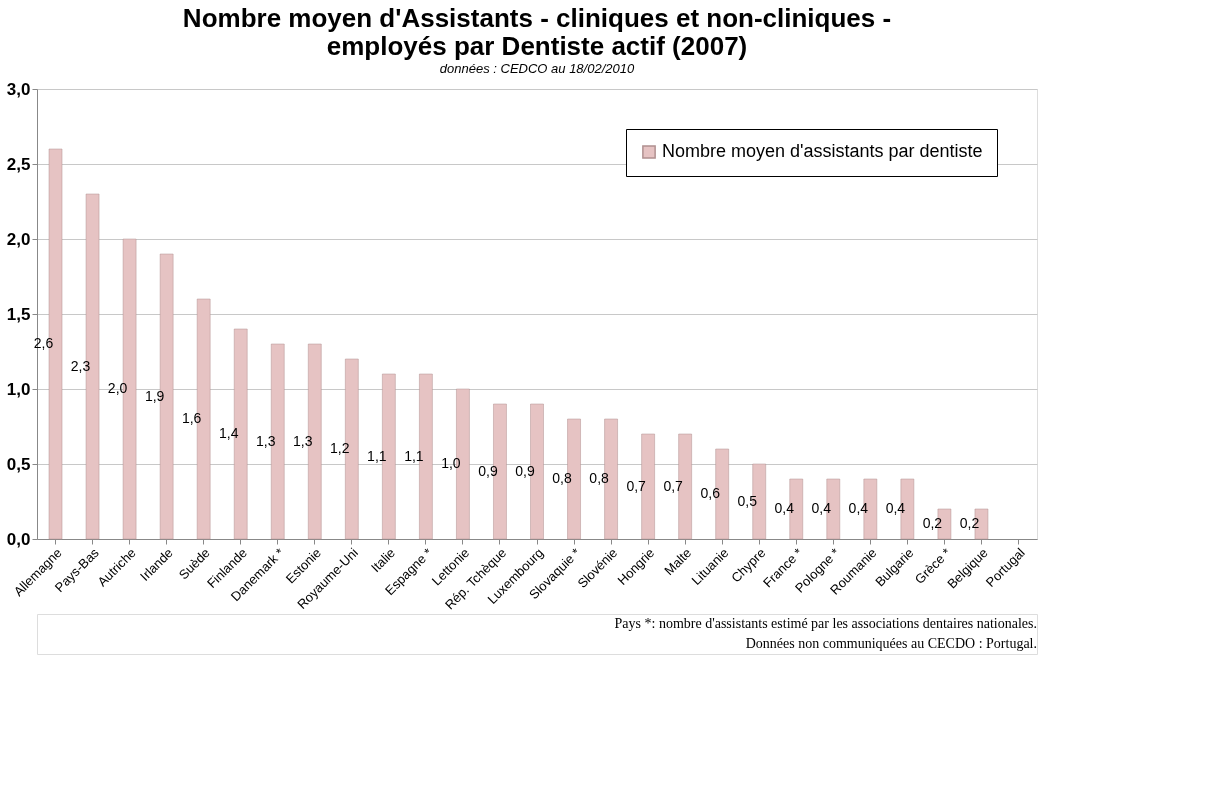 The image size is (1212, 795). I want to click on y-tick-label: 3,0, so click(18, 89).